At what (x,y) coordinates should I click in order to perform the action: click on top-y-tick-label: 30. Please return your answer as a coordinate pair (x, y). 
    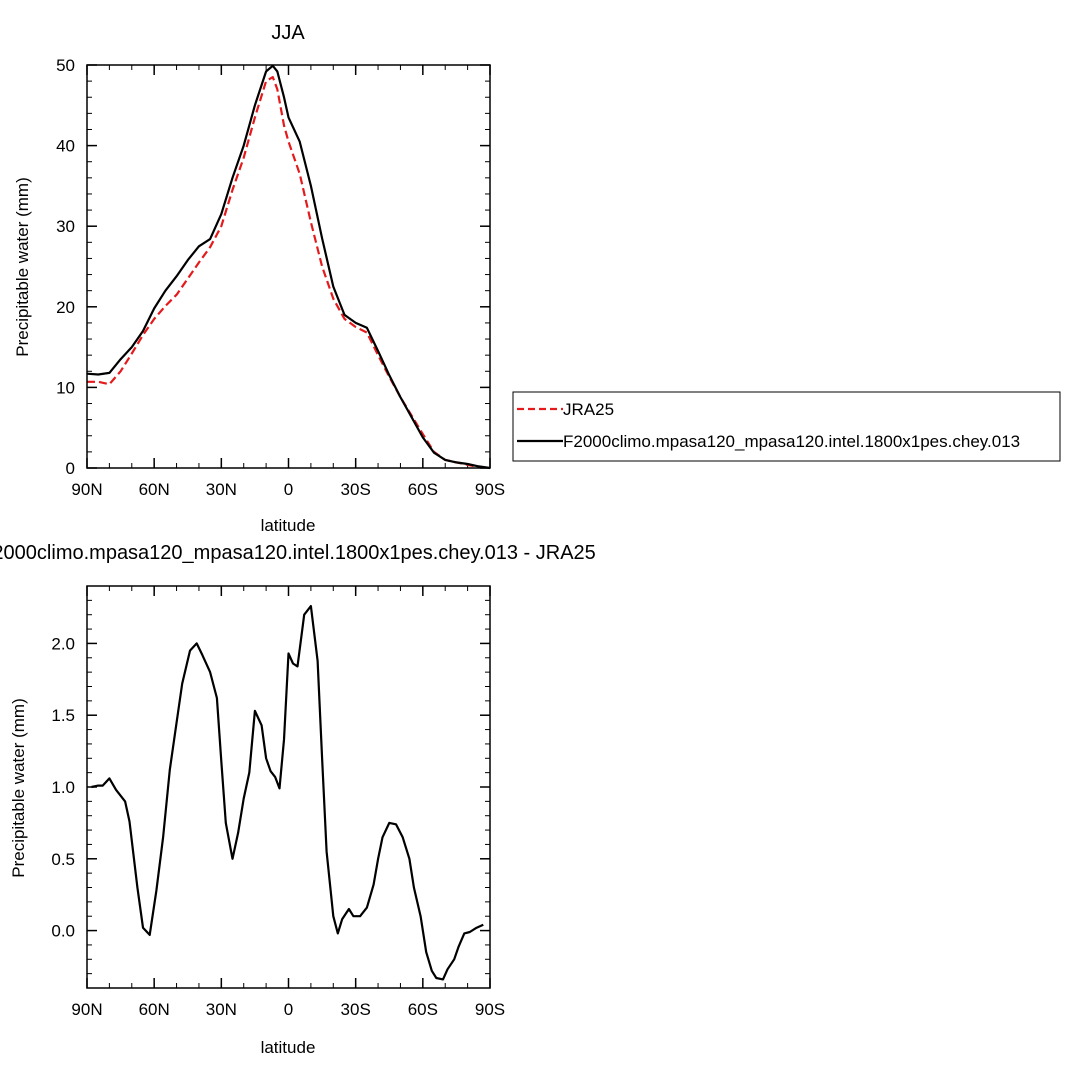
    Looking at the image, I should click on (65, 226).